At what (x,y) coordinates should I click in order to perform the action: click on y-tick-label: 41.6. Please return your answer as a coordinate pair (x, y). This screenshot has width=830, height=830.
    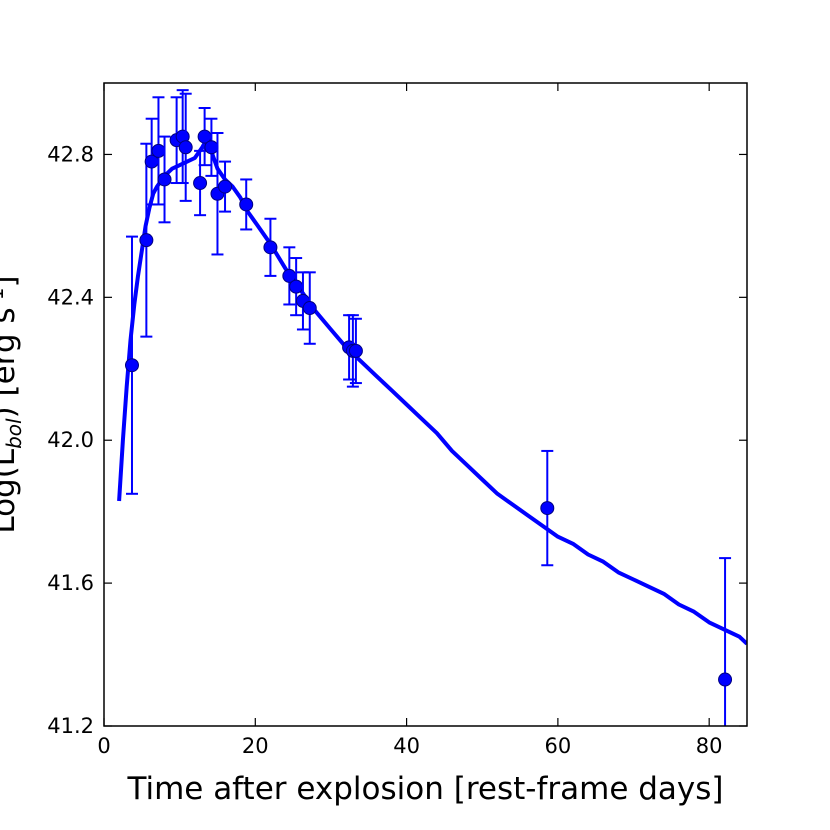
    Looking at the image, I should click on (70, 583).